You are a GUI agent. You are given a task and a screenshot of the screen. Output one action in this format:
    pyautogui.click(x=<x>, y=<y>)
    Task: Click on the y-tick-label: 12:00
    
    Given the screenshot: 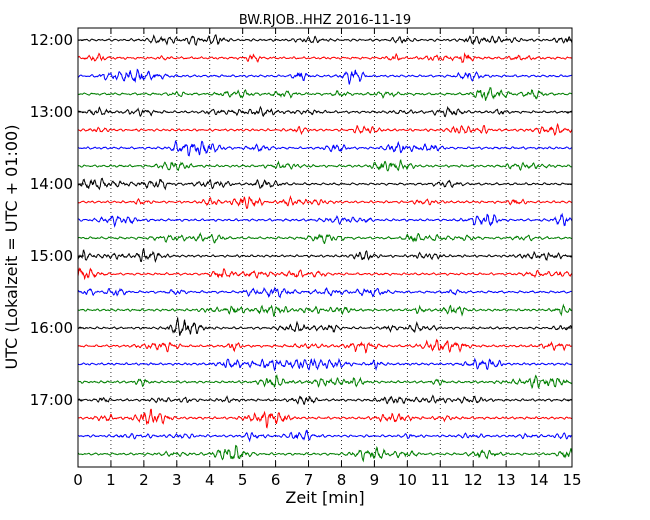 What is the action you would take?
    pyautogui.click(x=51, y=40)
    